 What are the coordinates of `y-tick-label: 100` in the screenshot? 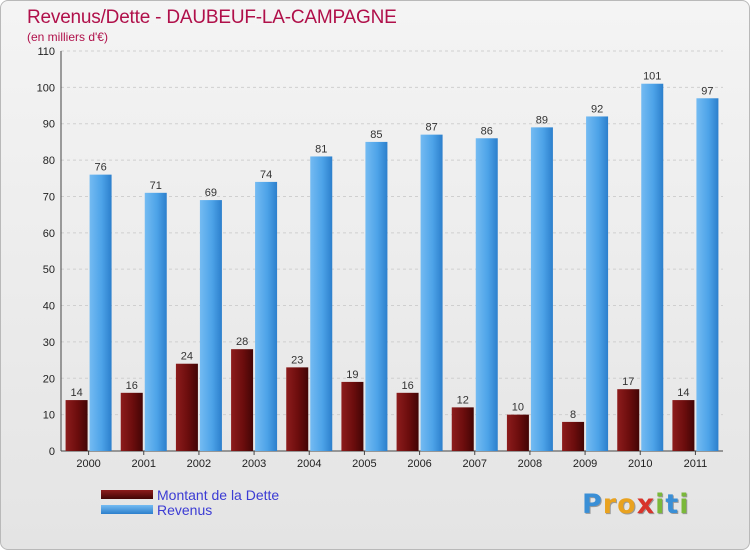 It's located at (46, 88).